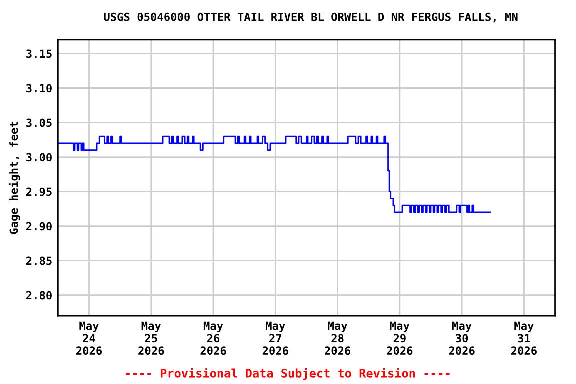  What do you see at coordinates (524, 339) in the screenshot?
I see `x-tick-label: May 31 2026` at bounding box center [524, 339].